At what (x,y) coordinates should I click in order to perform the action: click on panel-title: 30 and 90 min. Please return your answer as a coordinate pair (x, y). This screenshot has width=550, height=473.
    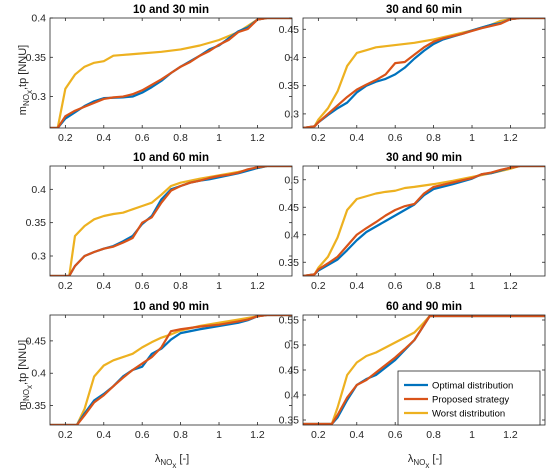
    Looking at the image, I should click on (424, 158).